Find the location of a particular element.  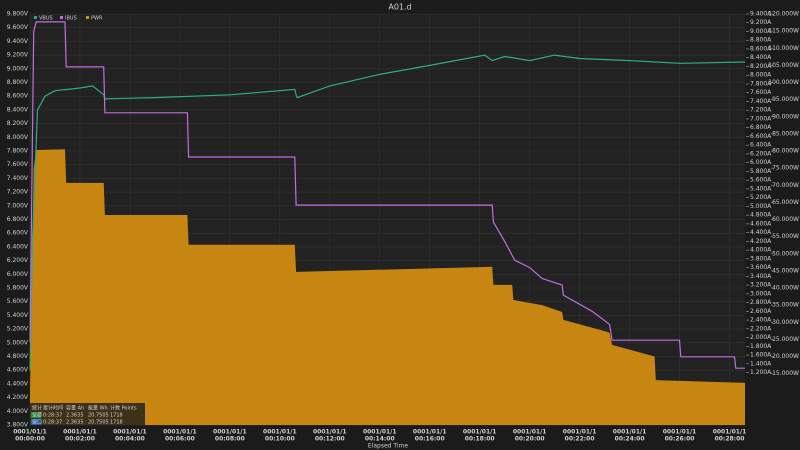

x-tick-label: 00:14:00 is located at coordinates (380, 439).